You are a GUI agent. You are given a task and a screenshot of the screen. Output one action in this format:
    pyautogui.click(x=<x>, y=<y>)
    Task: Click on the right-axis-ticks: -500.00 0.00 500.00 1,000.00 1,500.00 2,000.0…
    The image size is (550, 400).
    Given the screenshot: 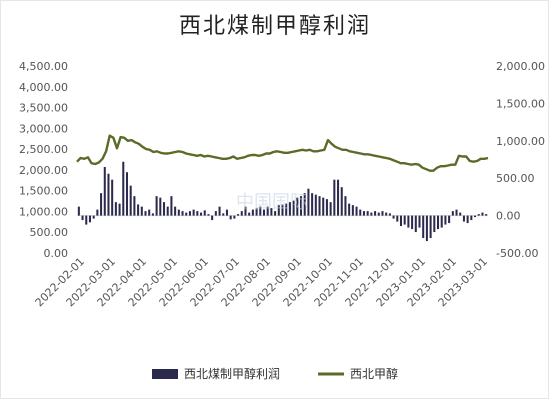 What is the action you would take?
    pyautogui.click(x=520, y=160)
    